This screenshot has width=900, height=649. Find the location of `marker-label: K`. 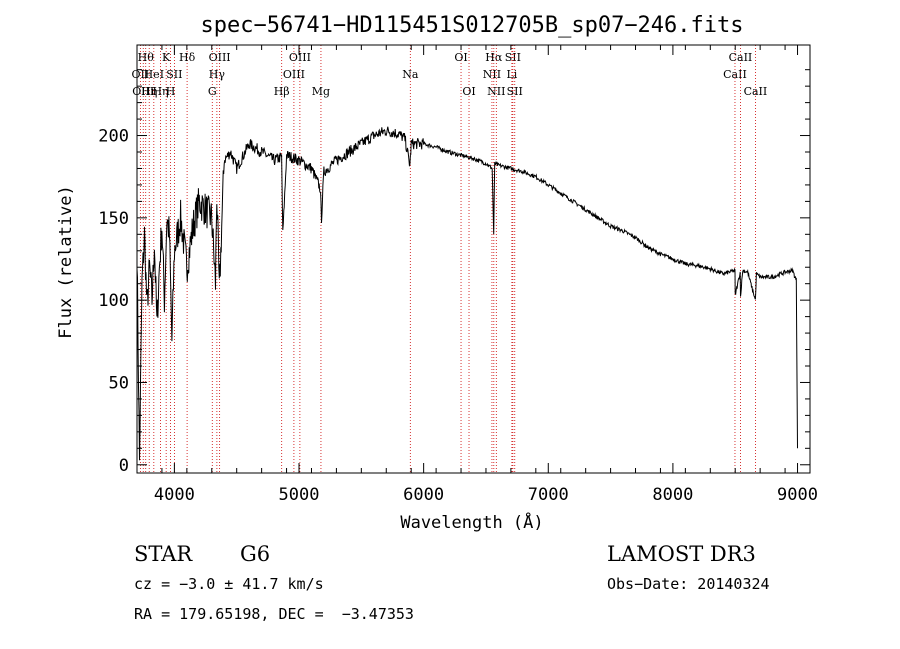

marker-label: K is located at coordinates (166, 57).